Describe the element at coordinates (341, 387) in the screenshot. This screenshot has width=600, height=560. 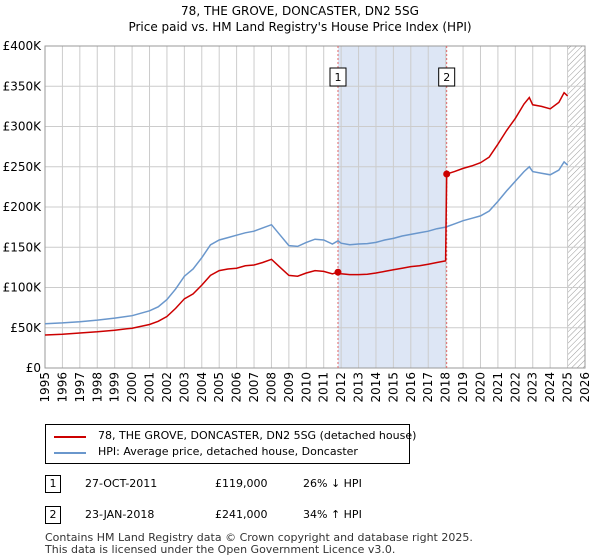
I see `x-tick-label: 2012` at that location.